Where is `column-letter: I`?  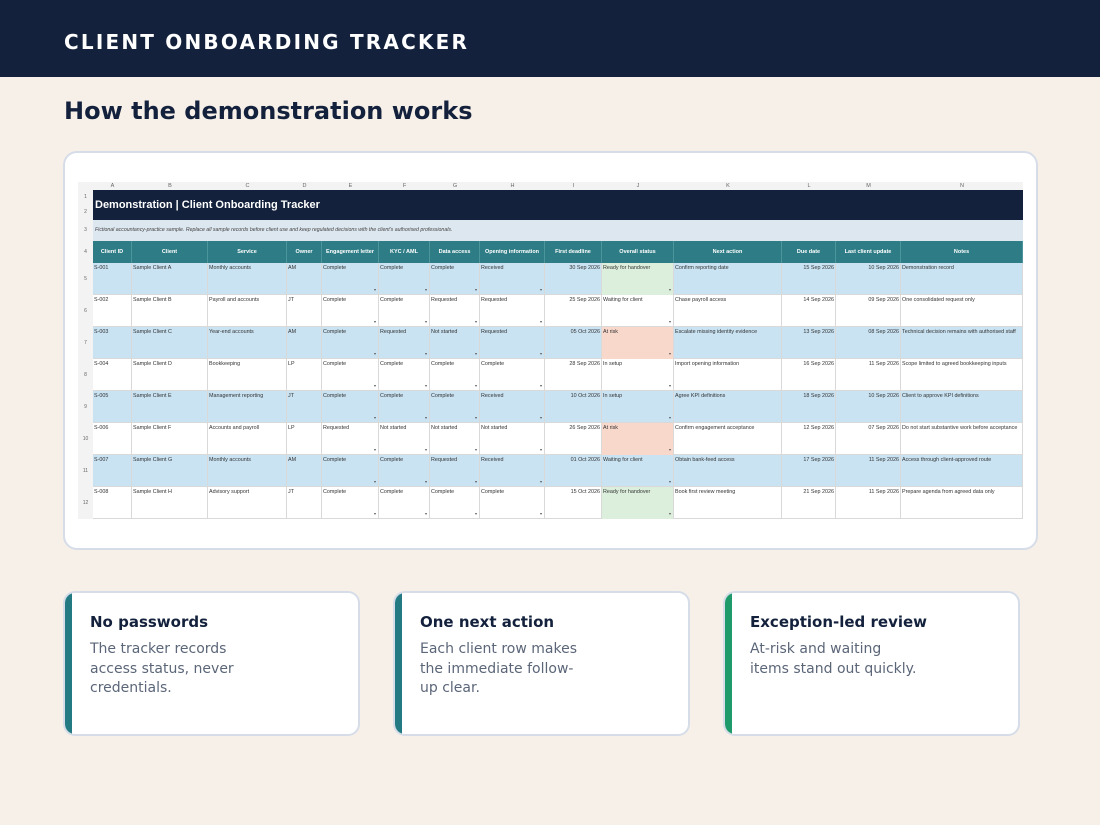
column-letter: I is located at coordinates (573, 186).